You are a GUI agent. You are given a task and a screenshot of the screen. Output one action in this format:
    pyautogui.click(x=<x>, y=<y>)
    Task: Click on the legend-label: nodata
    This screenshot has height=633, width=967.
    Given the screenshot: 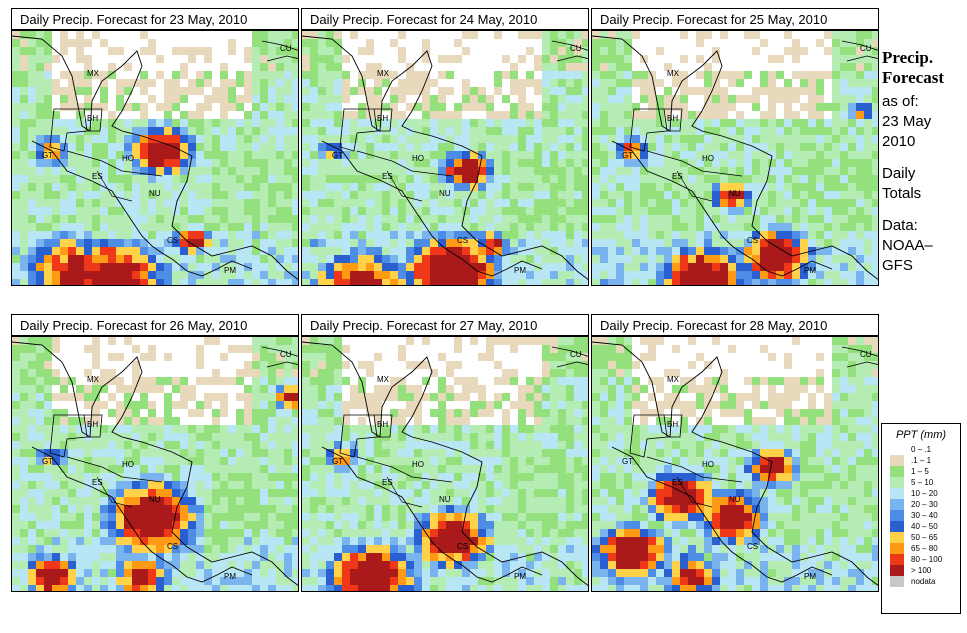 What is the action you would take?
    pyautogui.click(x=923, y=581)
    